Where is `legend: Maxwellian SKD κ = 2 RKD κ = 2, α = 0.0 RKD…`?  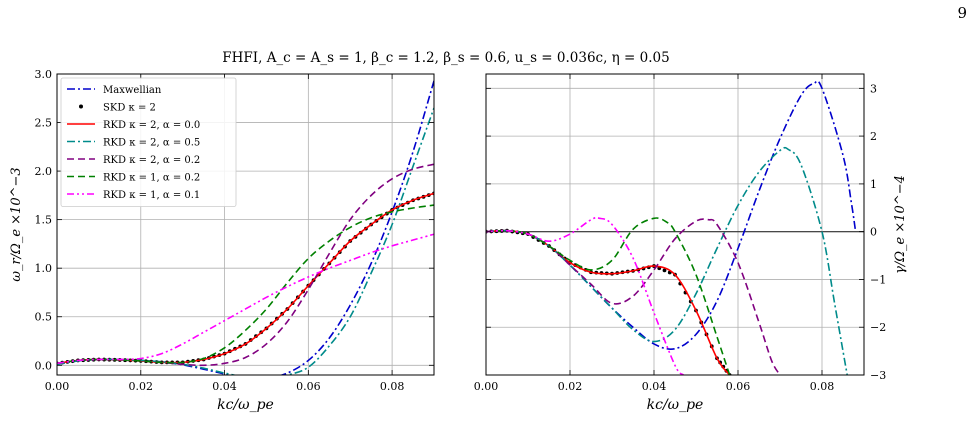 legend: Maxwellian SKD κ = 2 RKD κ = 2, α = 0.0 RKD… is located at coordinates (148, 142).